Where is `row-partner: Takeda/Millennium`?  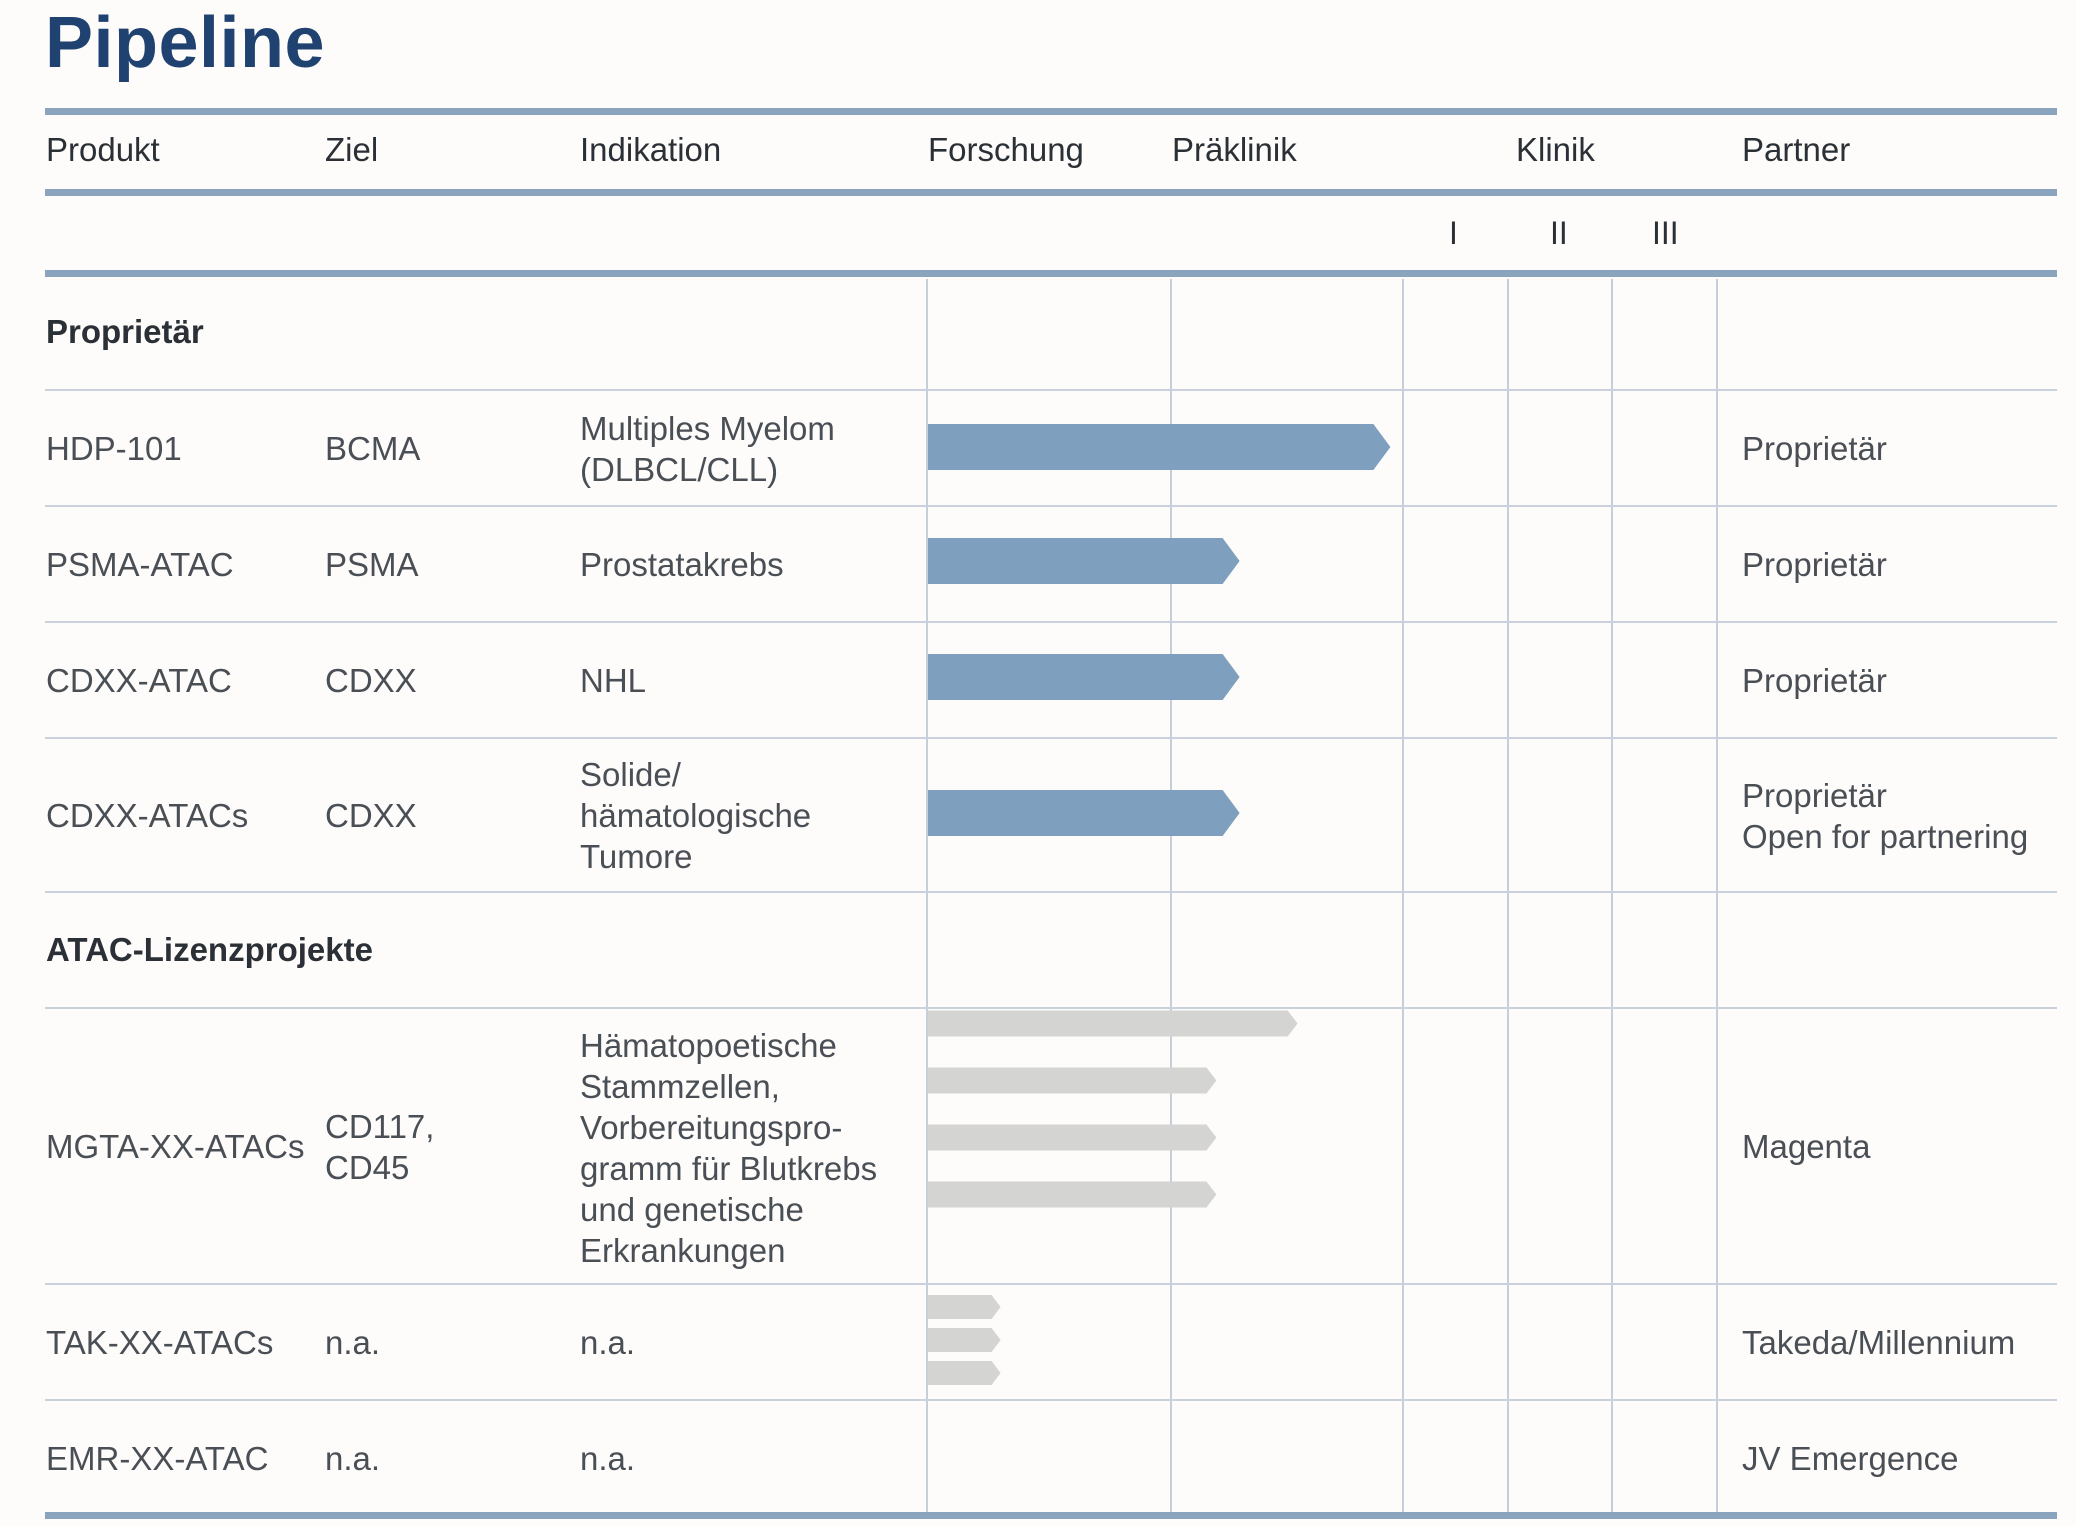
row-partner: Takeda/Millennium is located at coordinates (1879, 1342).